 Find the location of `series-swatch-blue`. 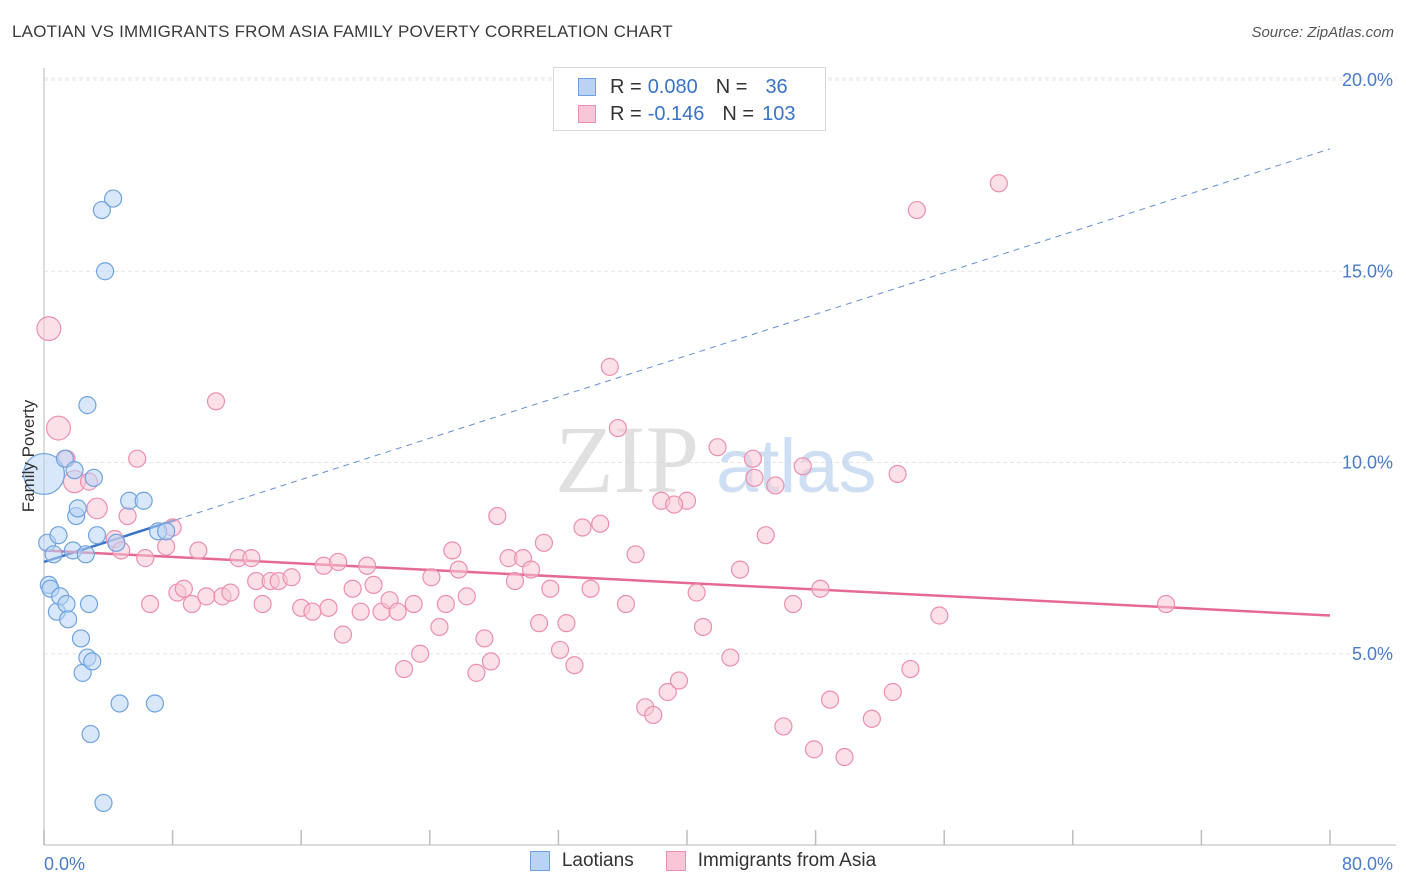

series-swatch-blue is located at coordinates (539, 861).